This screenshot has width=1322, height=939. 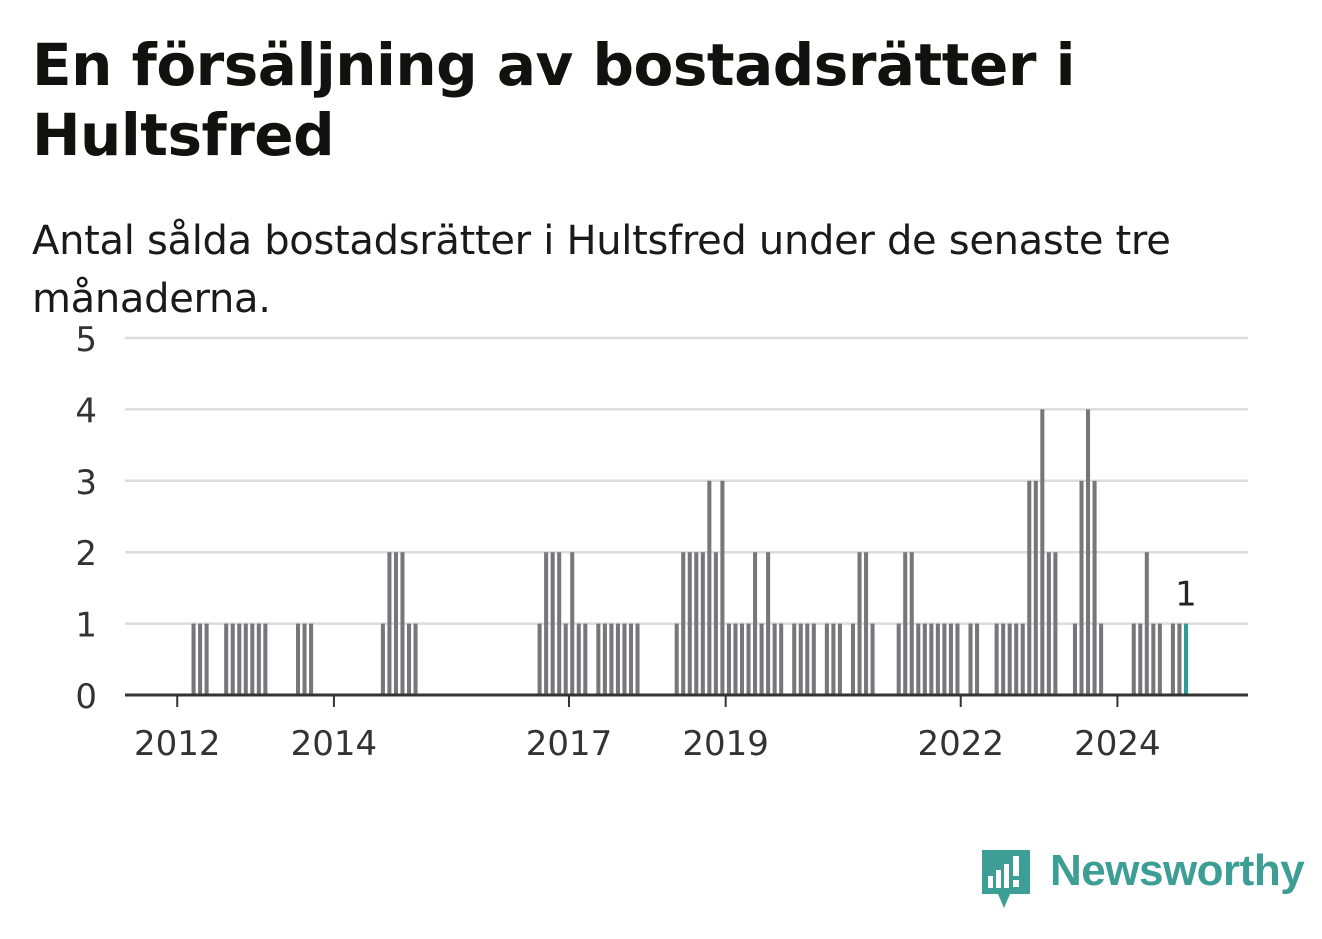 I want to click on annotations: 1, so click(x=1186, y=595).